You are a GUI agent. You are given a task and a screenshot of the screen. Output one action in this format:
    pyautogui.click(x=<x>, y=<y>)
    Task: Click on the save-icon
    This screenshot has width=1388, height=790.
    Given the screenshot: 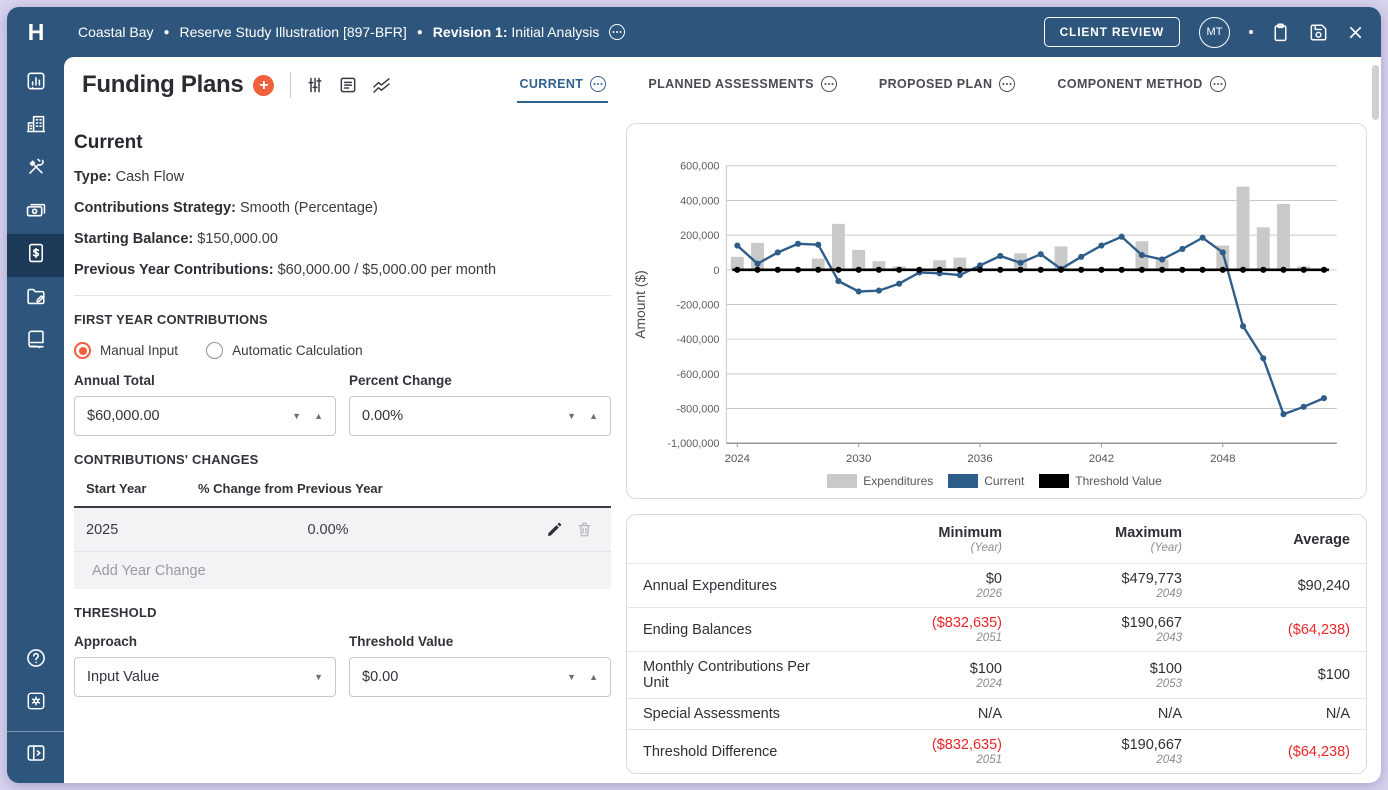 What is the action you would take?
    pyautogui.click(x=1318, y=32)
    